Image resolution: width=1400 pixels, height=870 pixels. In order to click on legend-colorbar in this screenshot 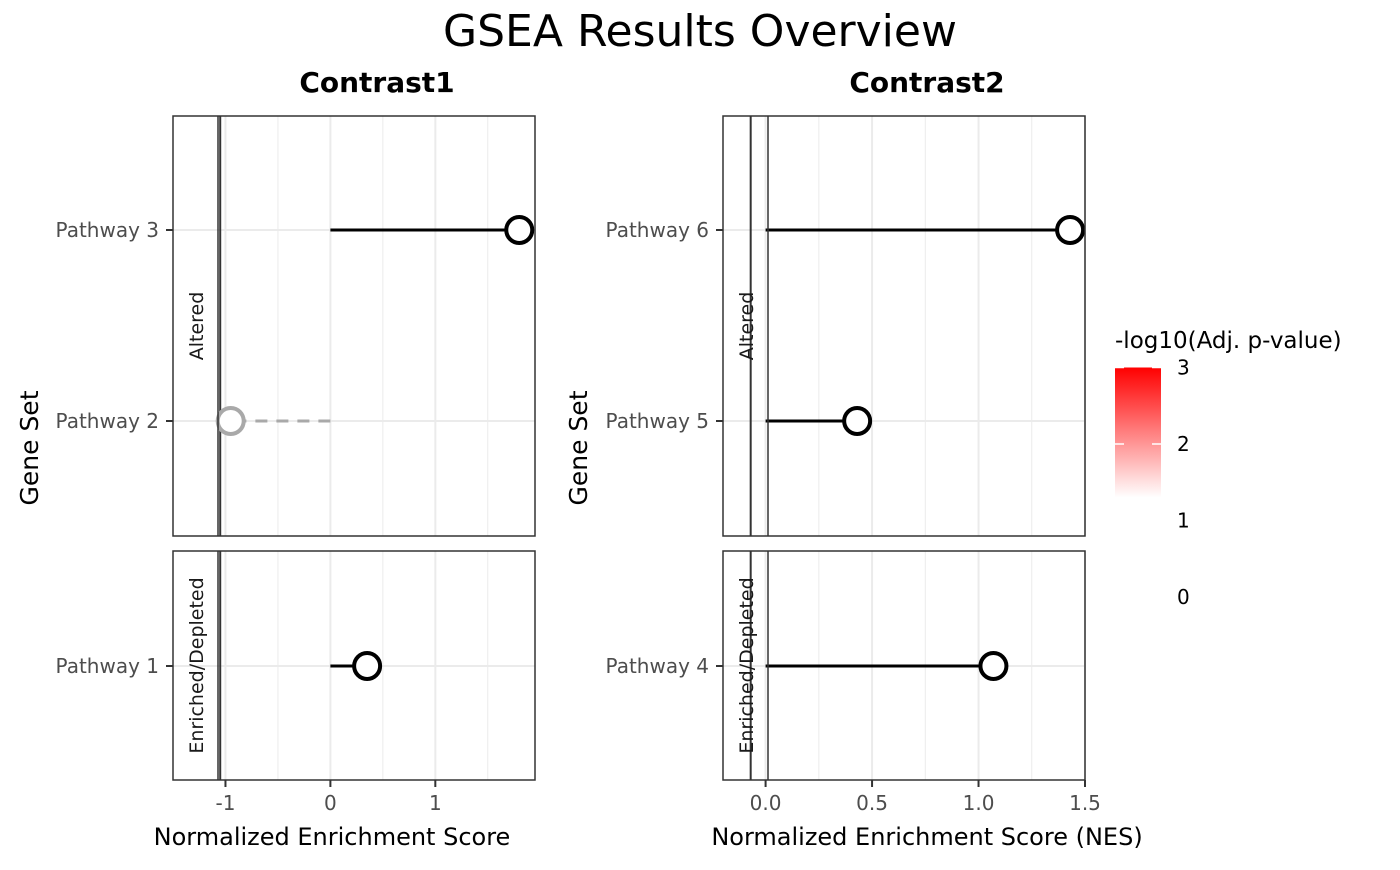, I will do `click(1138, 432)`.